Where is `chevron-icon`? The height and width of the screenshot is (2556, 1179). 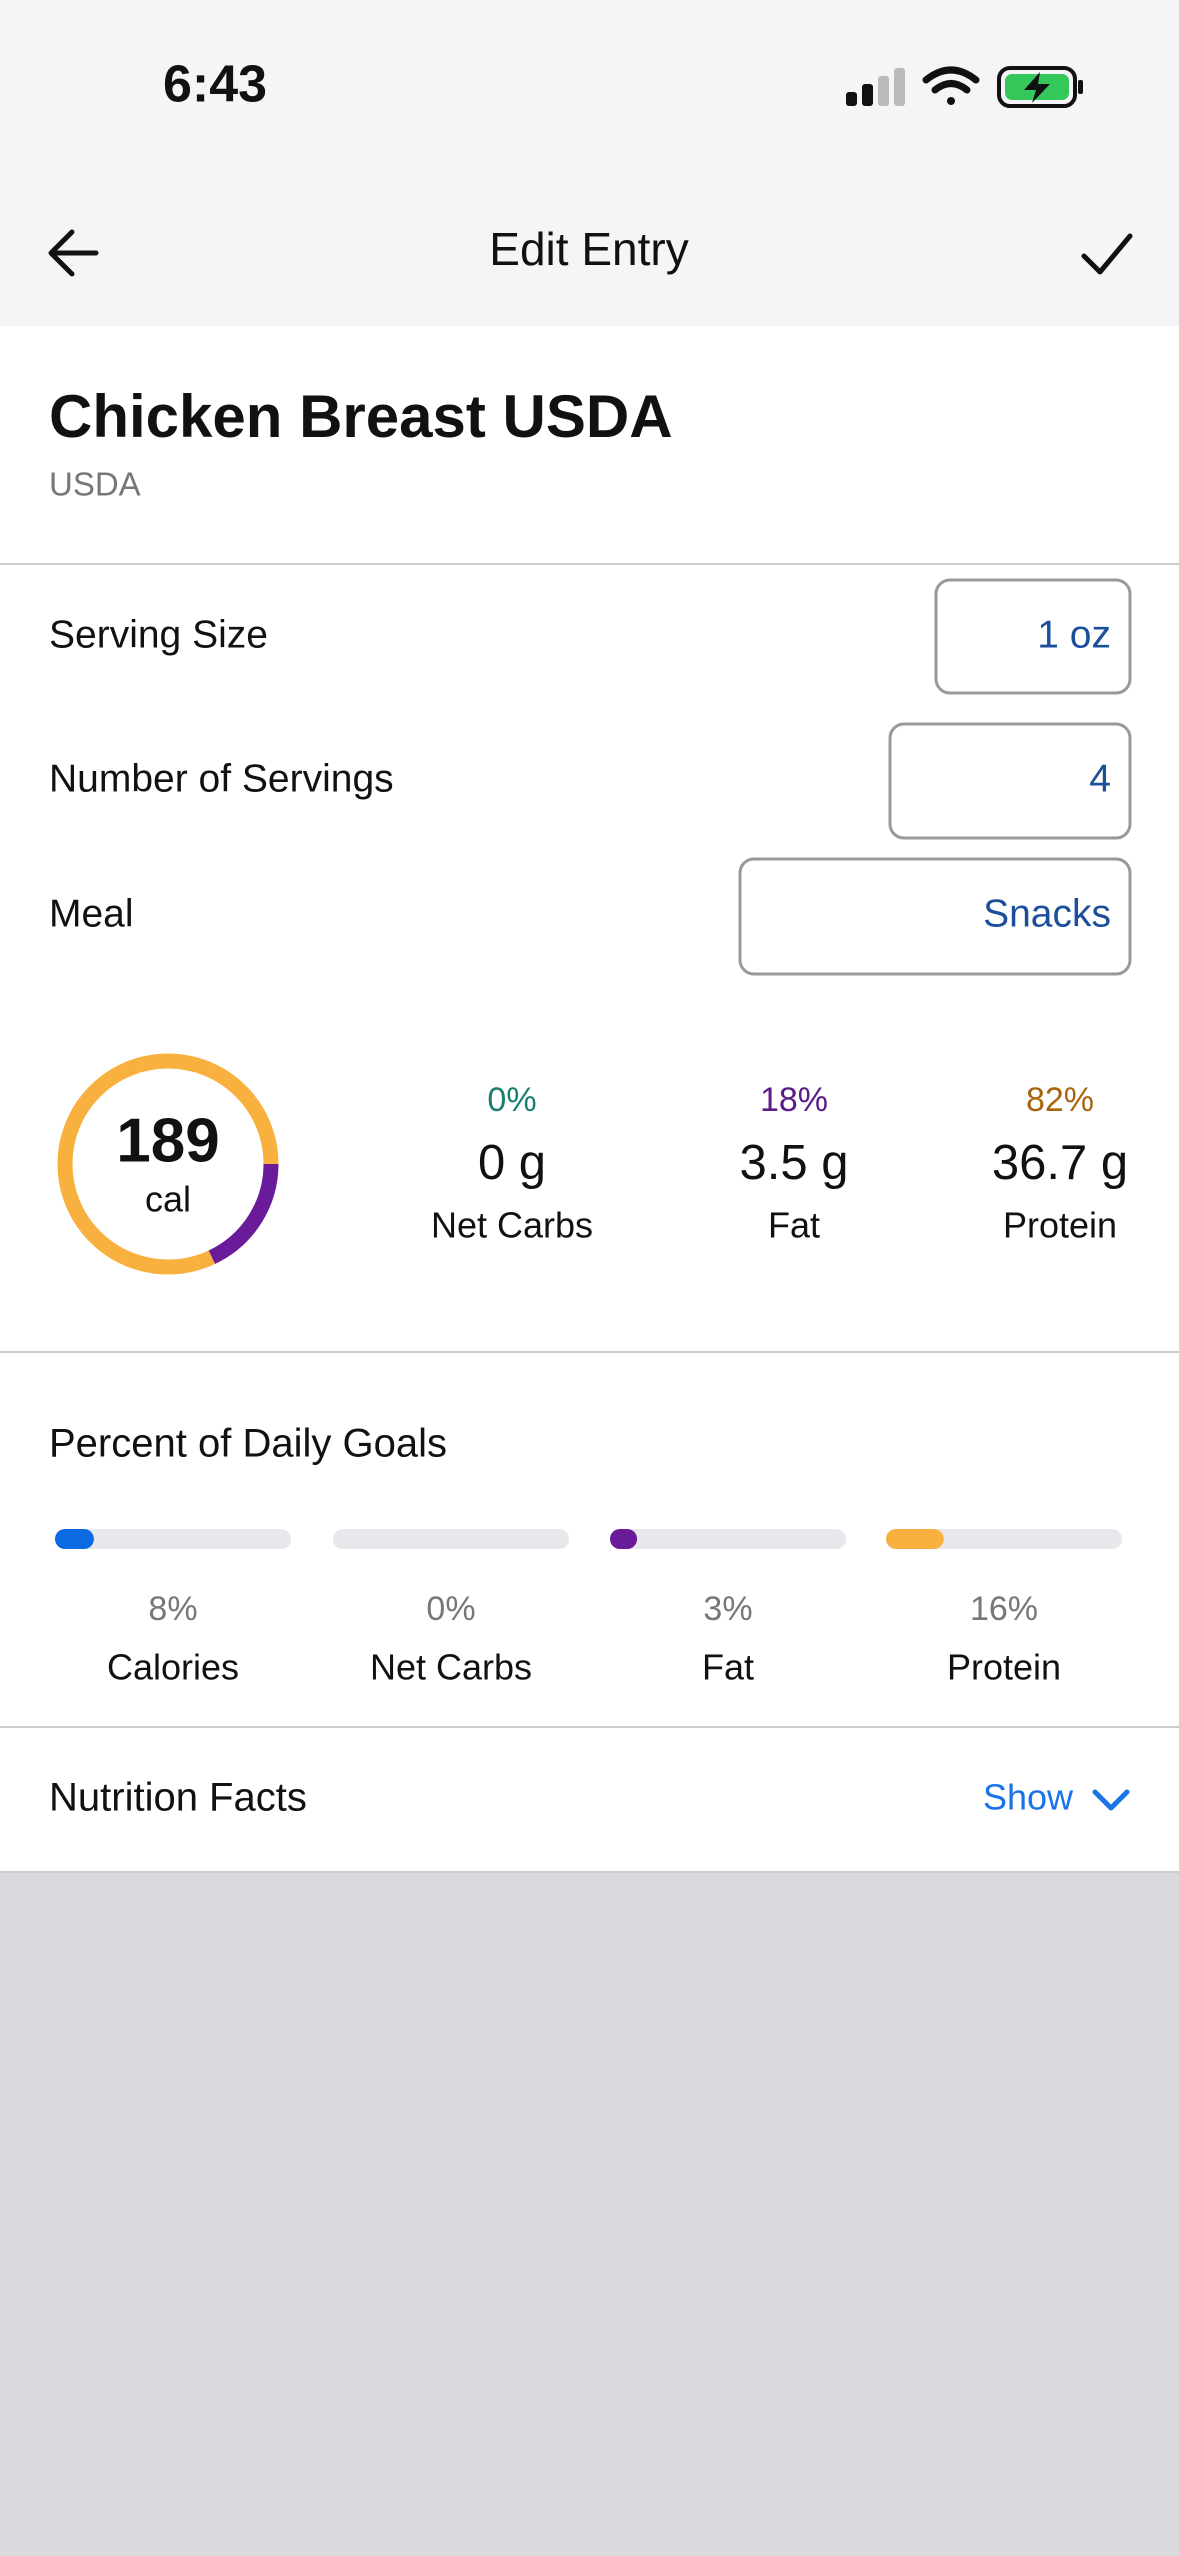 chevron-icon is located at coordinates (1111, 1800).